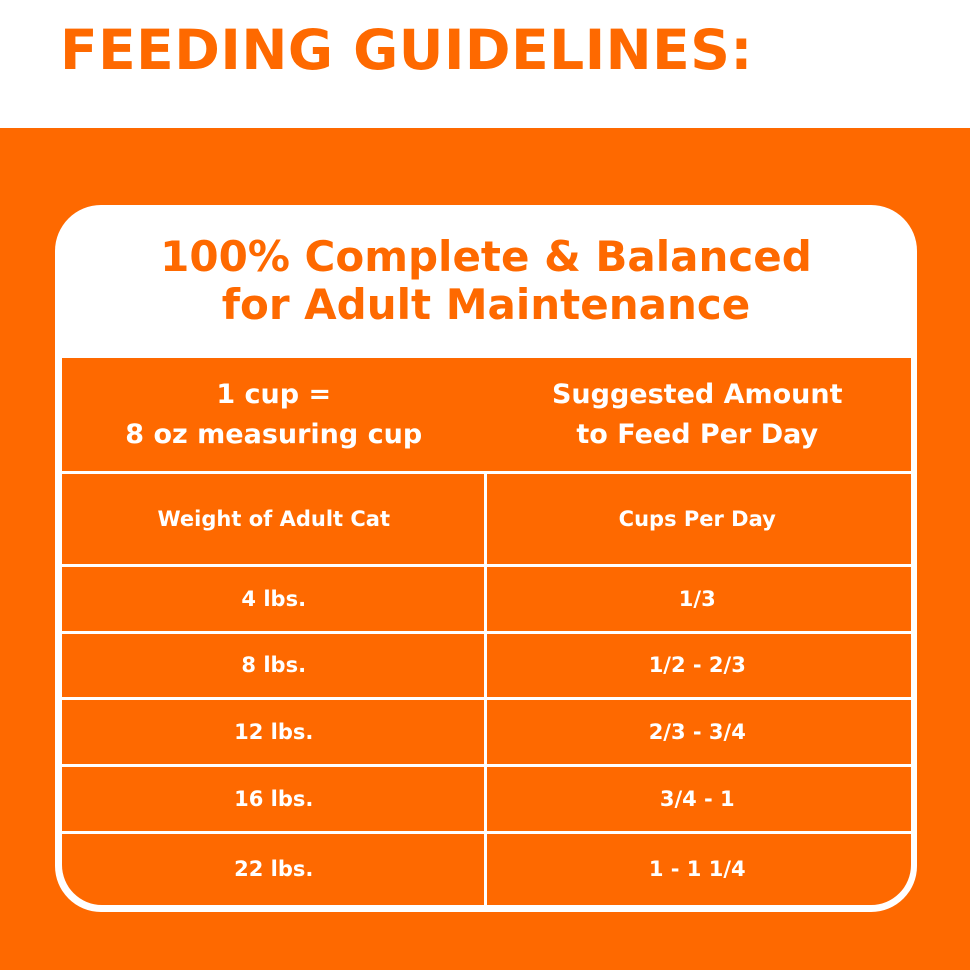 This screenshot has width=970, height=970. I want to click on cell-text: 1/3, so click(697, 598).